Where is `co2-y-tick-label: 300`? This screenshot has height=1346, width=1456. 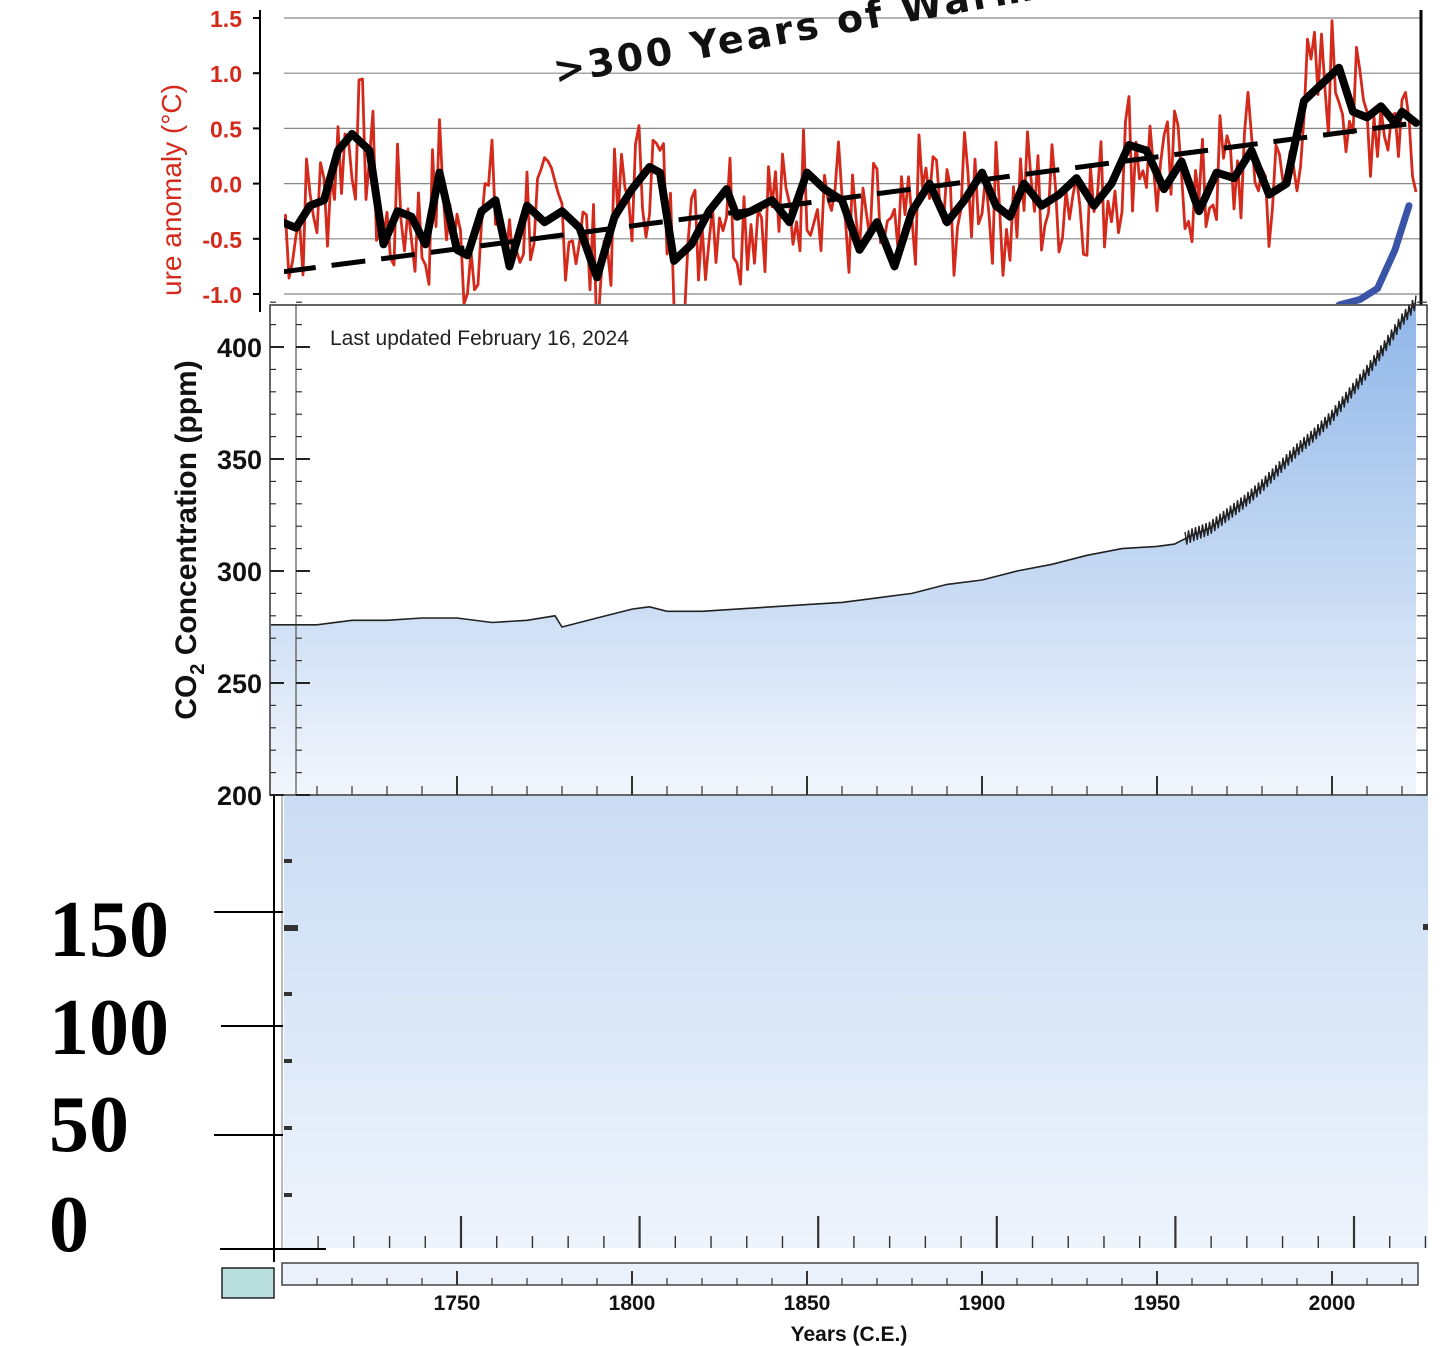
co2-y-tick-label: 300 is located at coordinates (239, 572).